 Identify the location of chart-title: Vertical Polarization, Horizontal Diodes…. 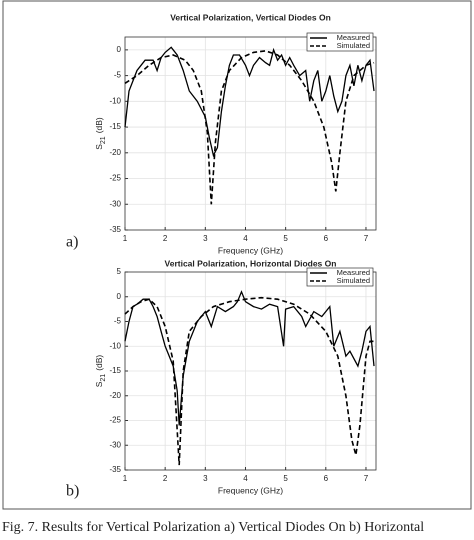
(251, 263).